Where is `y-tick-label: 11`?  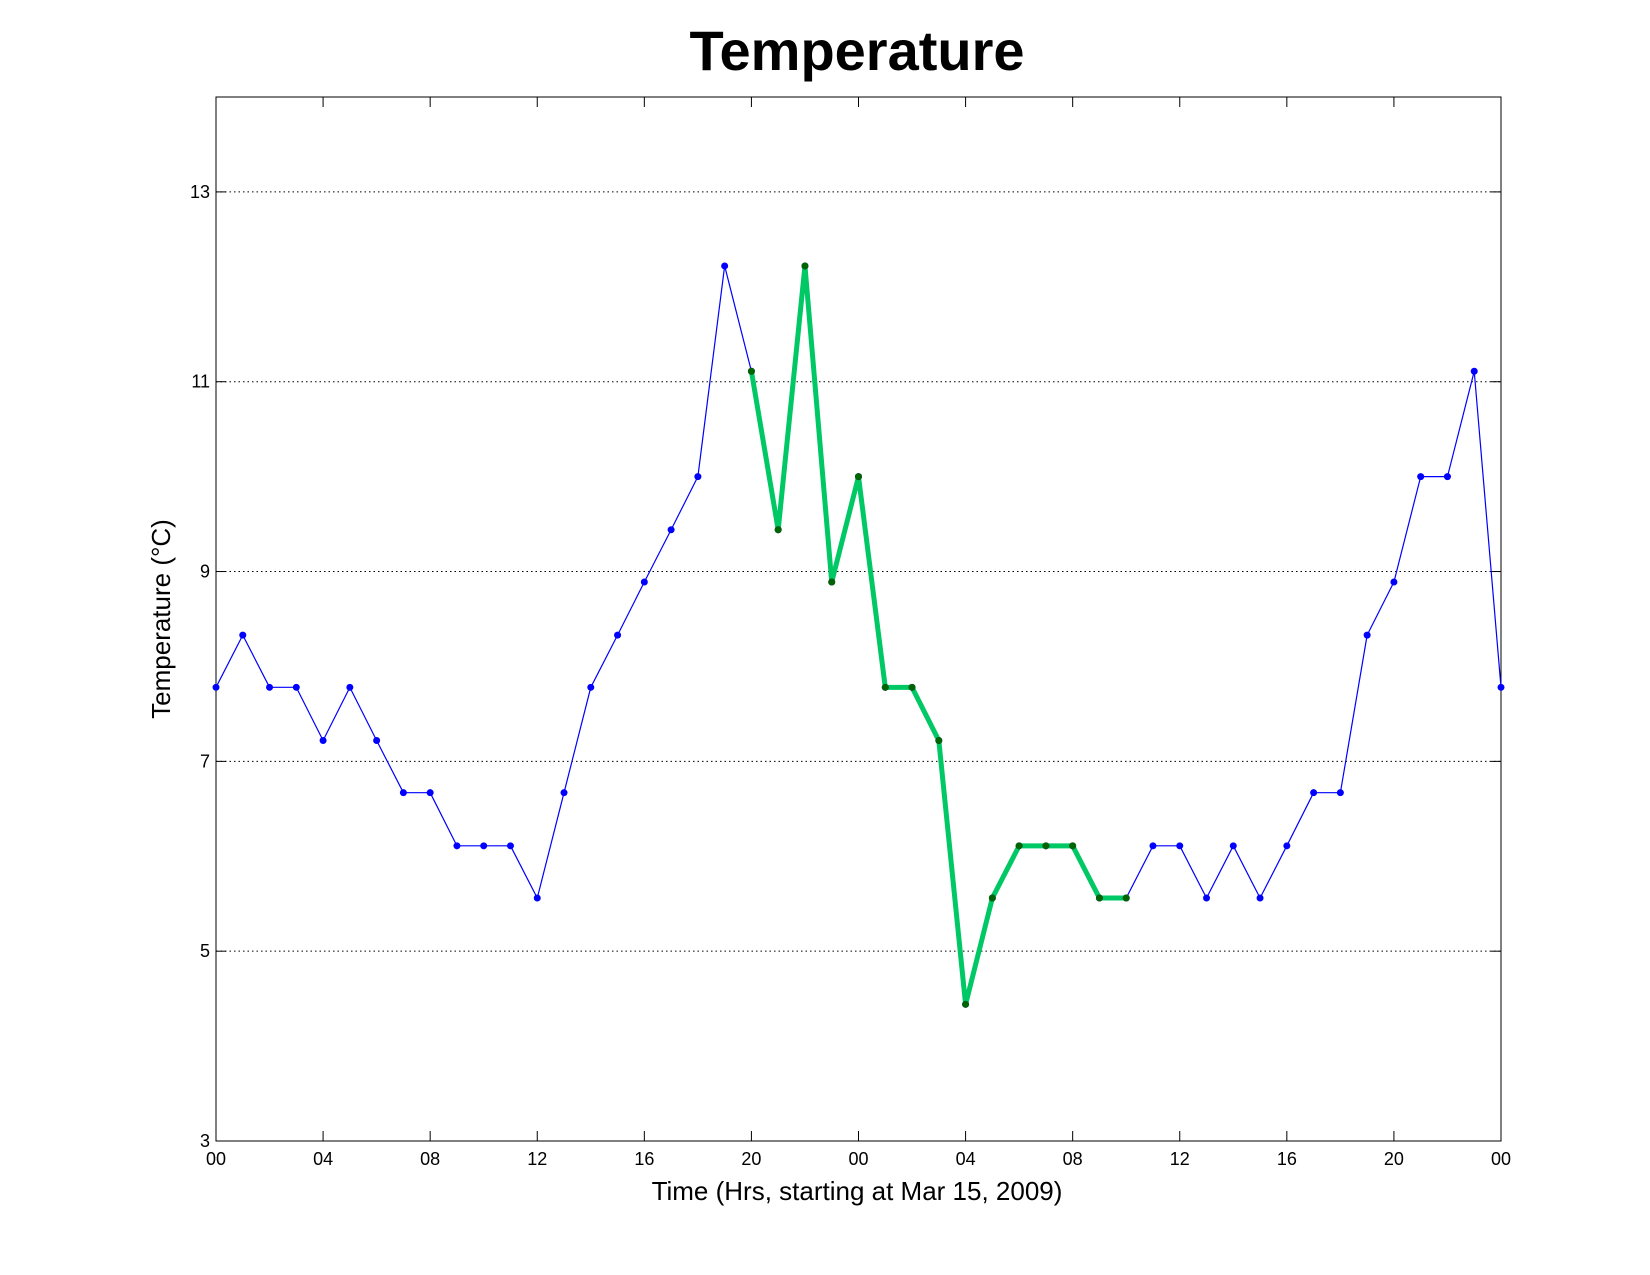 y-tick-label: 11 is located at coordinates (200, 382).